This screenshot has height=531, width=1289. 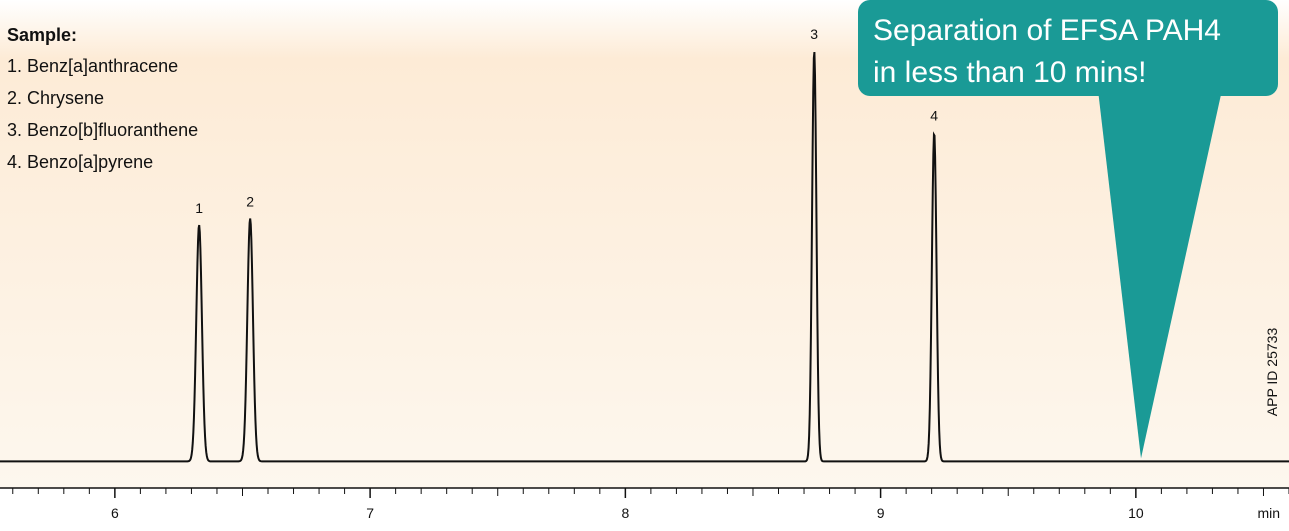 What do you see at coordinates (55, 98) in the screenshot?
I see `sample-item-2: 2. Chrysene` at bounding box center [55, 98].